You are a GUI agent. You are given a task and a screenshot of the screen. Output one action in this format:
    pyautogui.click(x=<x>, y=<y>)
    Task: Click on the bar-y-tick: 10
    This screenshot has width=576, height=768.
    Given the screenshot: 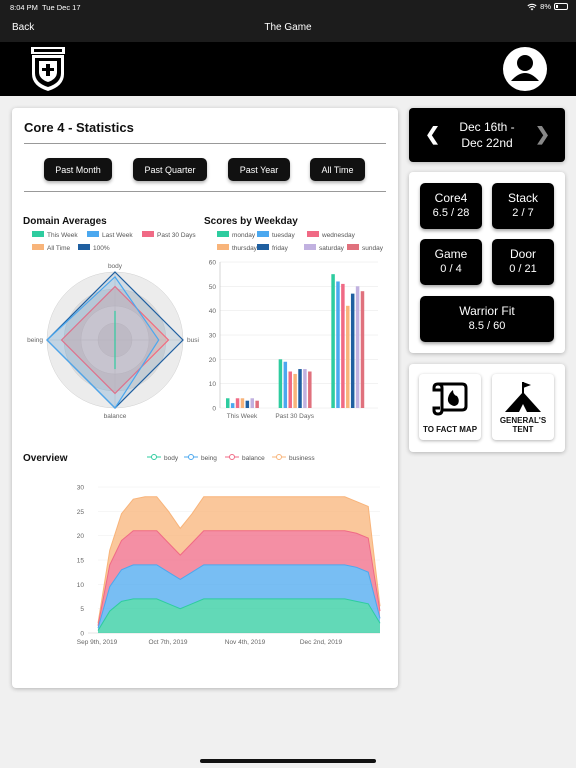 What is the action you would take?
    pyautogui.click(x=213, y=384)
    